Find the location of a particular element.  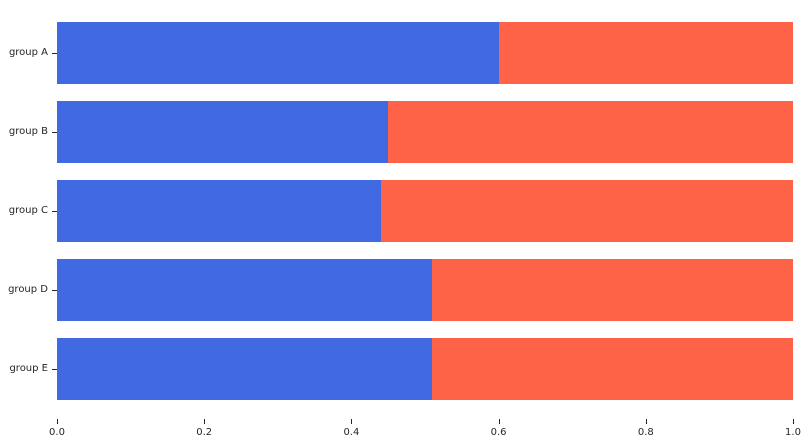

x-tick-label: 0.8 is located at coordinates (645, 432).